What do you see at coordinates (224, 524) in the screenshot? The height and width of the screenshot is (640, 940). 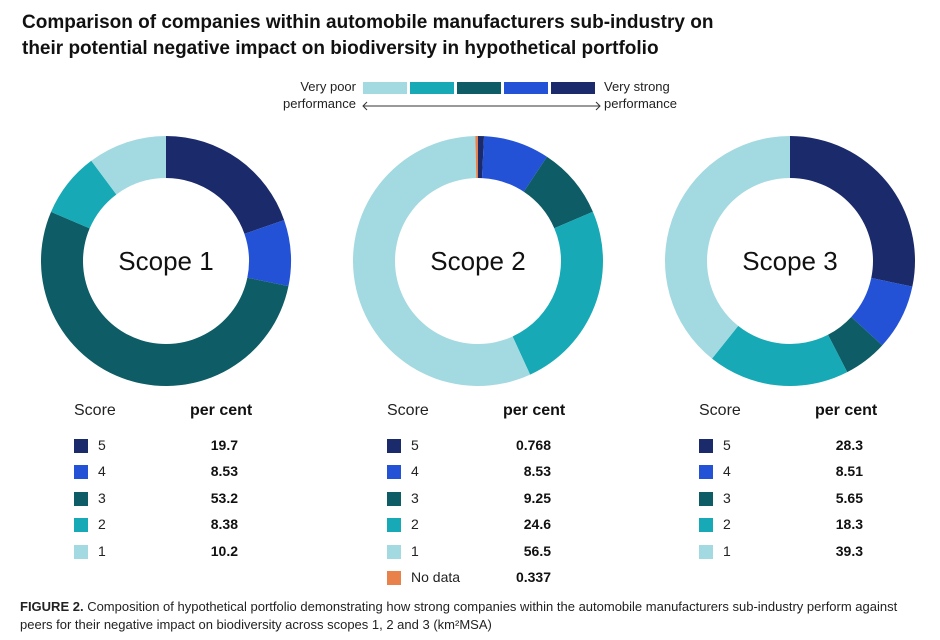 I see `legend-value: 8.38` at bounding box center [224, 524].